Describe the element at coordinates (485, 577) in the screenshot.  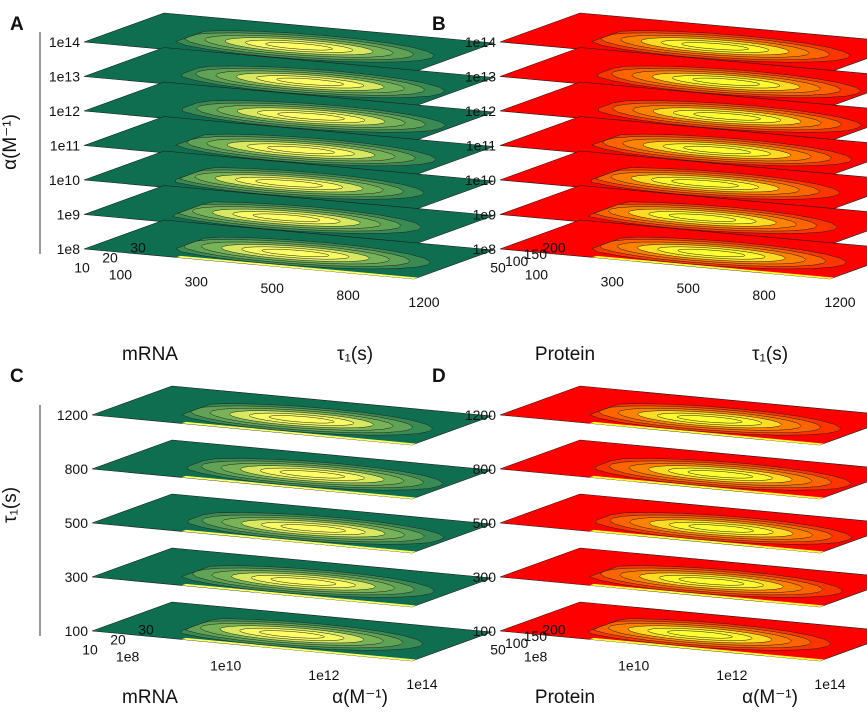
I see `layer-tick-label: 300` at that location.